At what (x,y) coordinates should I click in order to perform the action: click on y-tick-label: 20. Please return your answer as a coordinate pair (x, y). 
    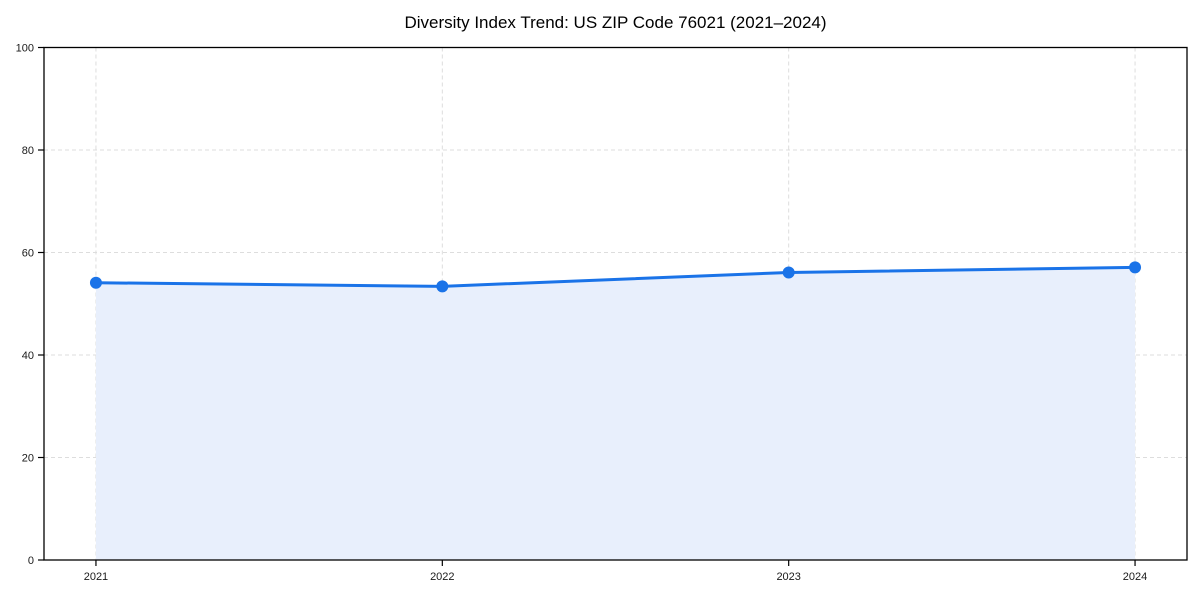
    Looking at the image, I should click on (28, 459).